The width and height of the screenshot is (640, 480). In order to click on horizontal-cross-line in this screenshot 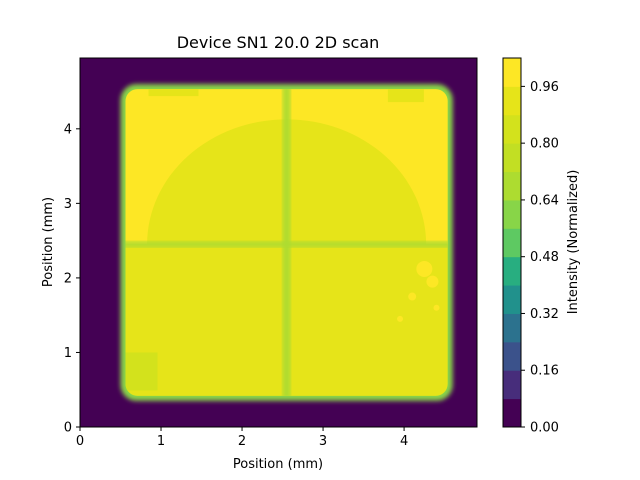, I will do `click(286, 244)`.